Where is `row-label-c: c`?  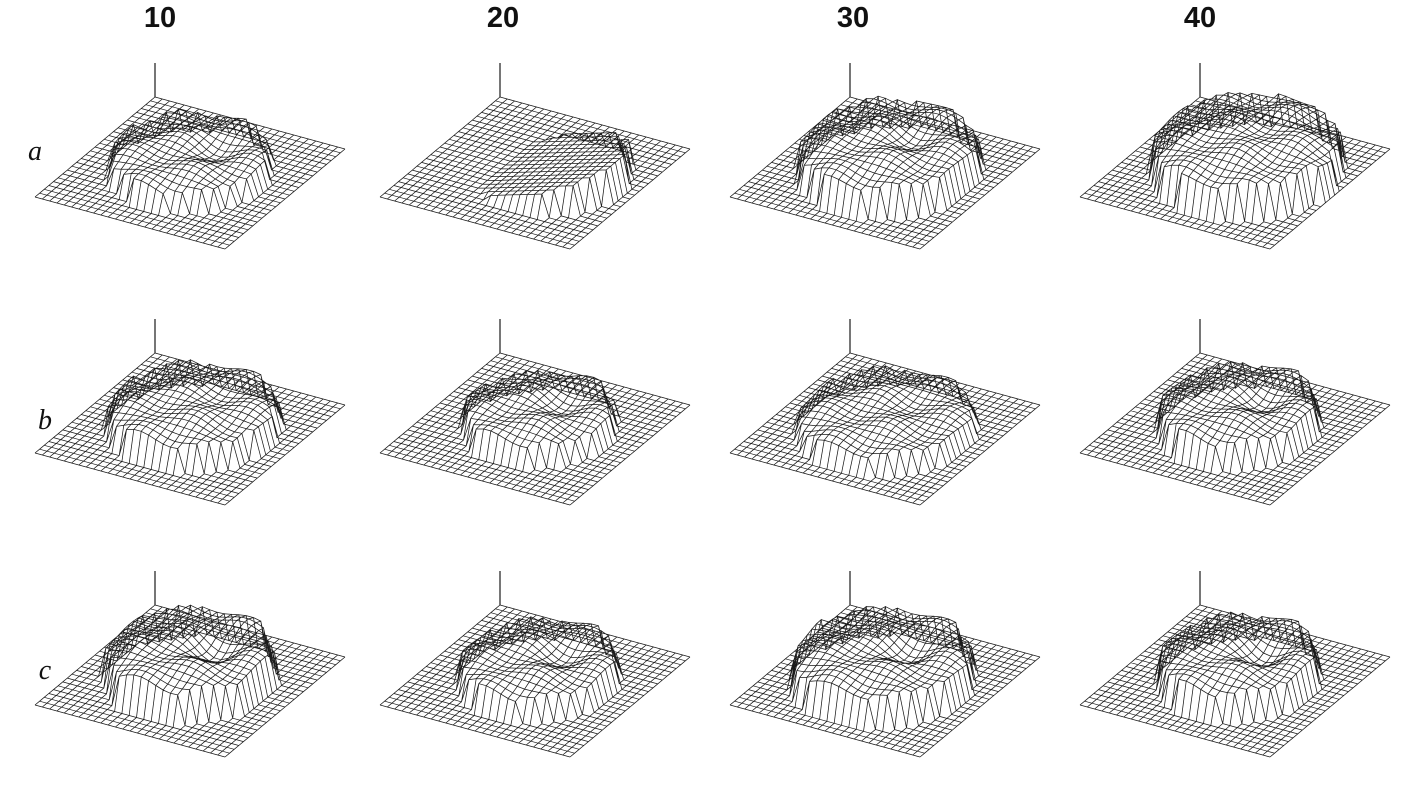
row-label-c: c is located at coordinates (45, 670).